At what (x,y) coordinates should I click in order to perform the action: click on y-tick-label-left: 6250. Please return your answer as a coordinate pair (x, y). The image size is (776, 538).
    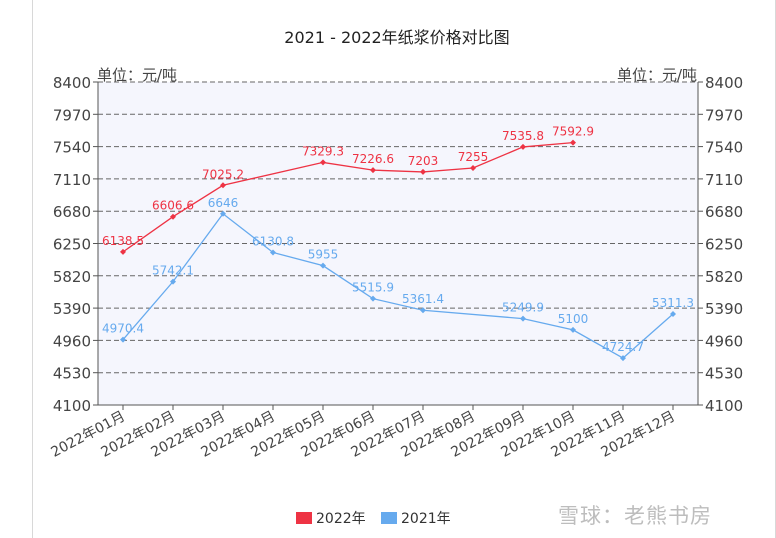
    Looking at the image, I should click on (72, 245).